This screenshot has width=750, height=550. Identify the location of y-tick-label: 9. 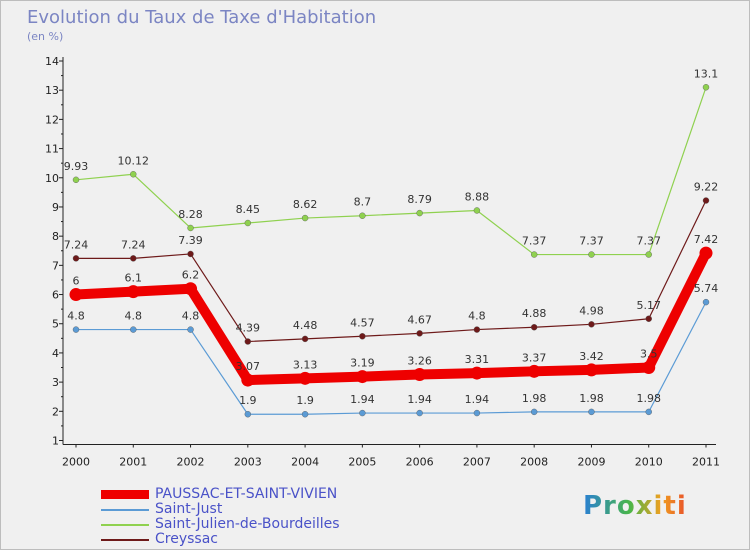
(55, 207).